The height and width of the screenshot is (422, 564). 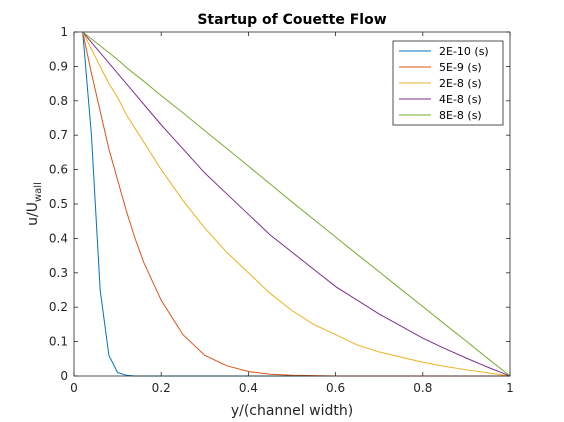 What do you see at coordinates (64, 32) in the screenshot?
I see `y-tick-label: 1` at bounding box center [64, 32].